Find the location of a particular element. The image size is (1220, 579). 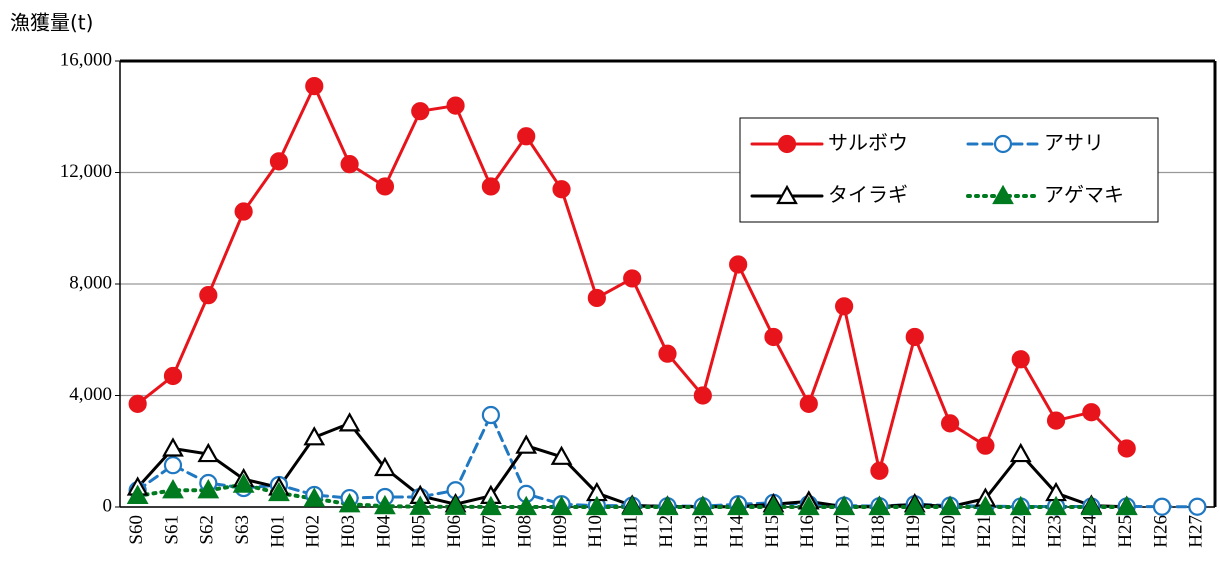

x-tick-label: S62 is located at coordinates (207, 530).